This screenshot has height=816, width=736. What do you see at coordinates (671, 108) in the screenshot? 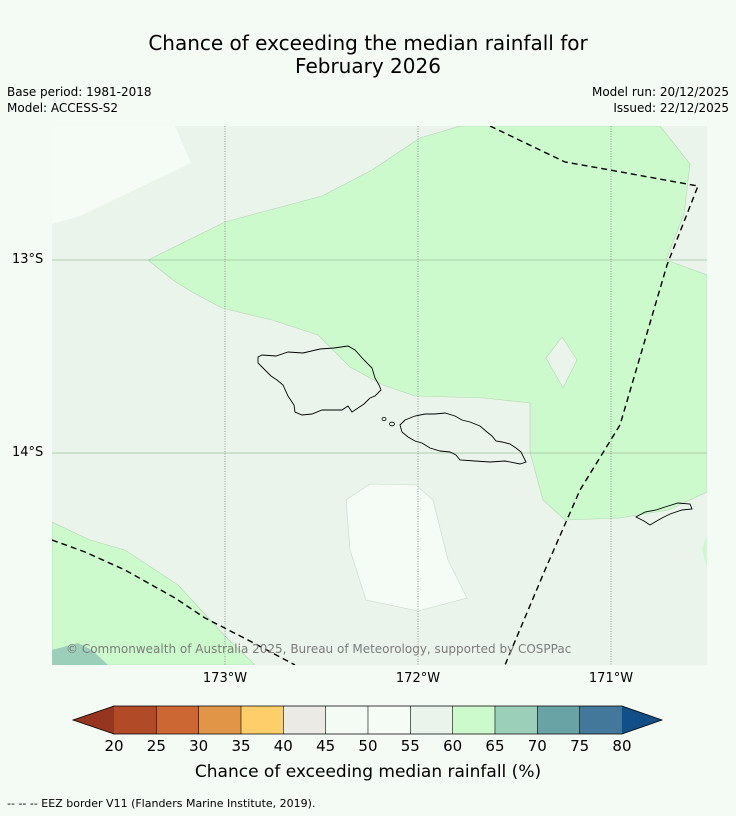
I see `issued-date: Issued: 22/12/2025` at bounding box center [671, 108].